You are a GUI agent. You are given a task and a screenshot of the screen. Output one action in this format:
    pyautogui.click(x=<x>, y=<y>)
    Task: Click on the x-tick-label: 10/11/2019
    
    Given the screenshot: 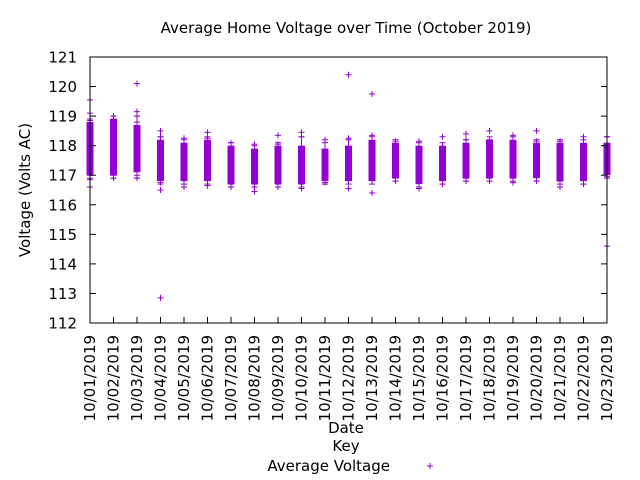 What is the action you would take?
    pyautogui.click(x=325, y=378)
    